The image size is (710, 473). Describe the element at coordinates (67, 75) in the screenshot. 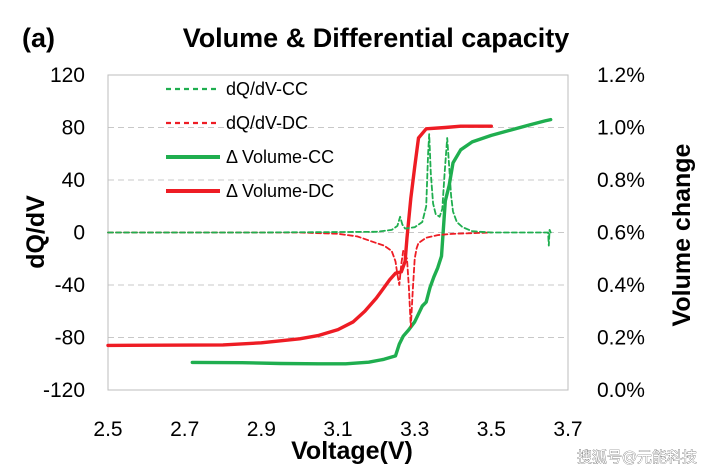

I see `y-tick-label: 120` at that location.